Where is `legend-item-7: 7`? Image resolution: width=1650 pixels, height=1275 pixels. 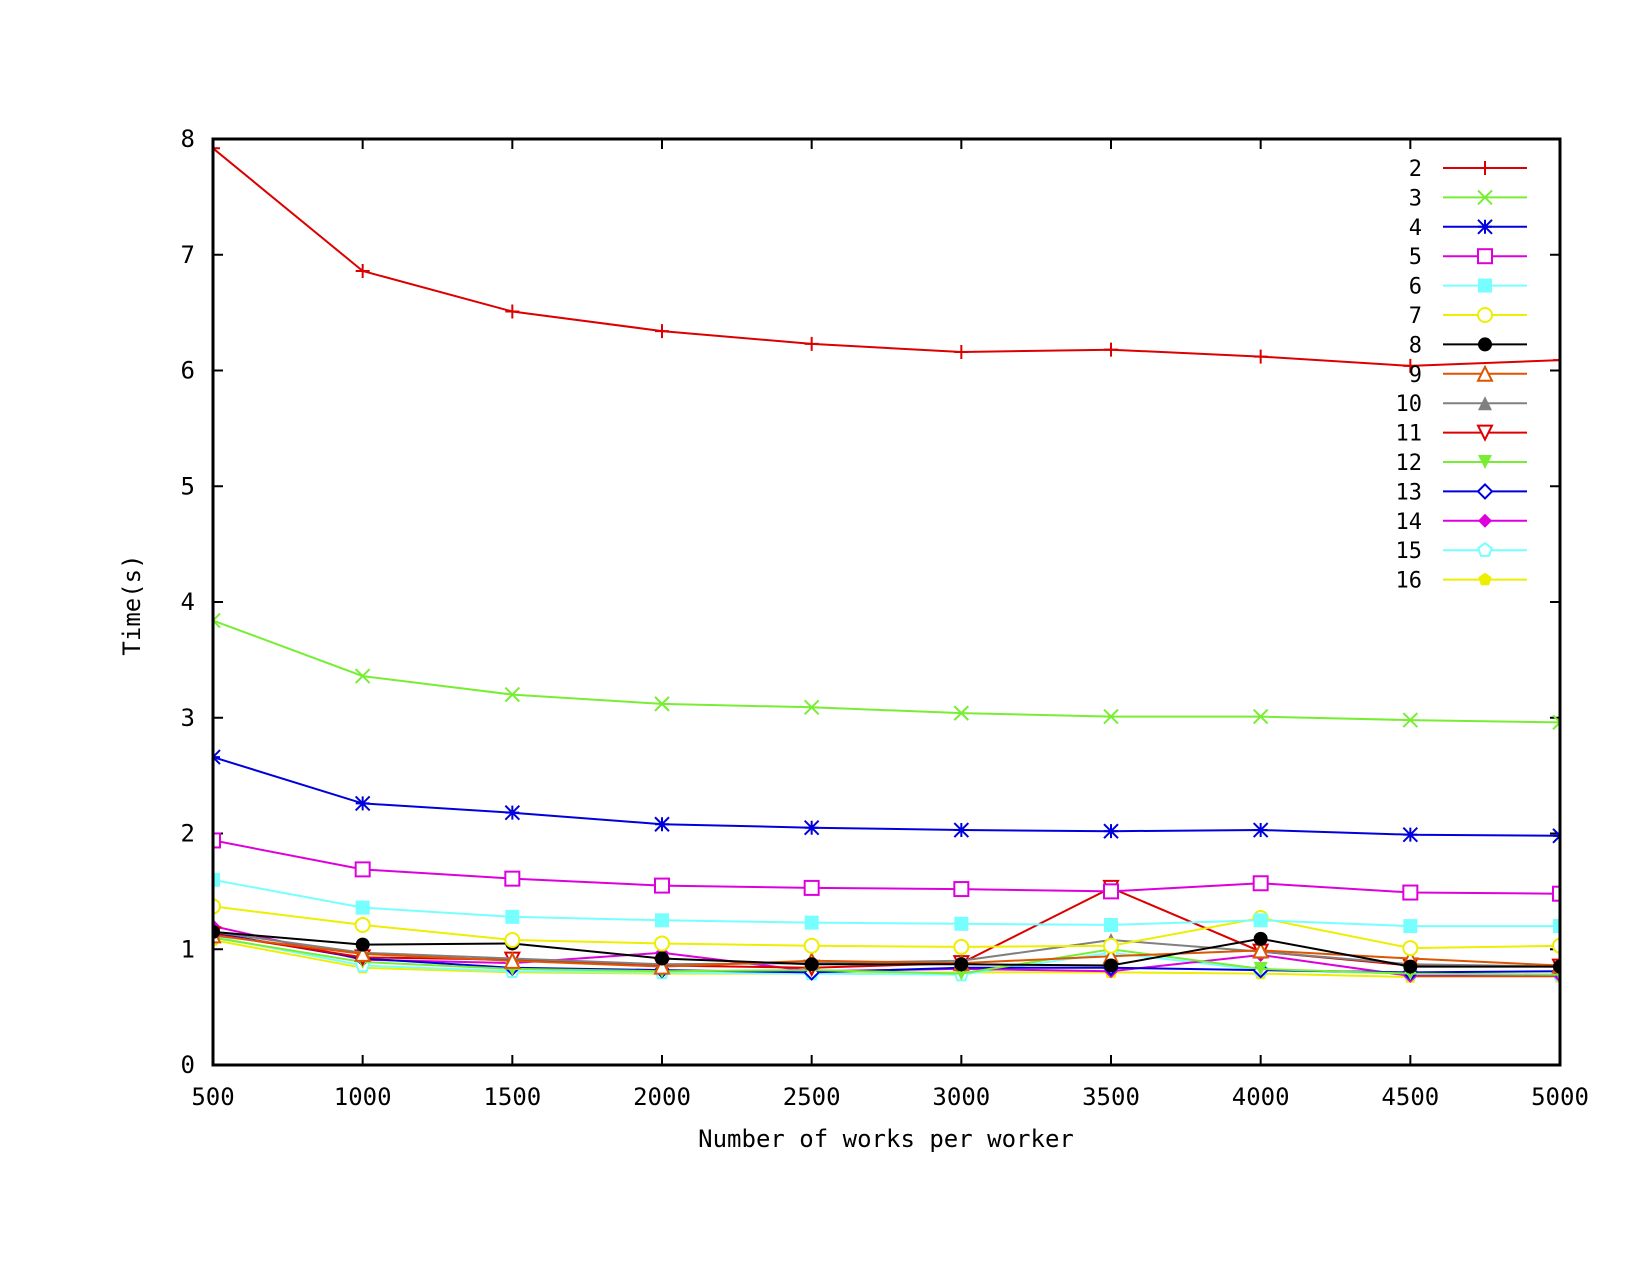 legend-item-7: 7 is located at coordinates (1468, 316).